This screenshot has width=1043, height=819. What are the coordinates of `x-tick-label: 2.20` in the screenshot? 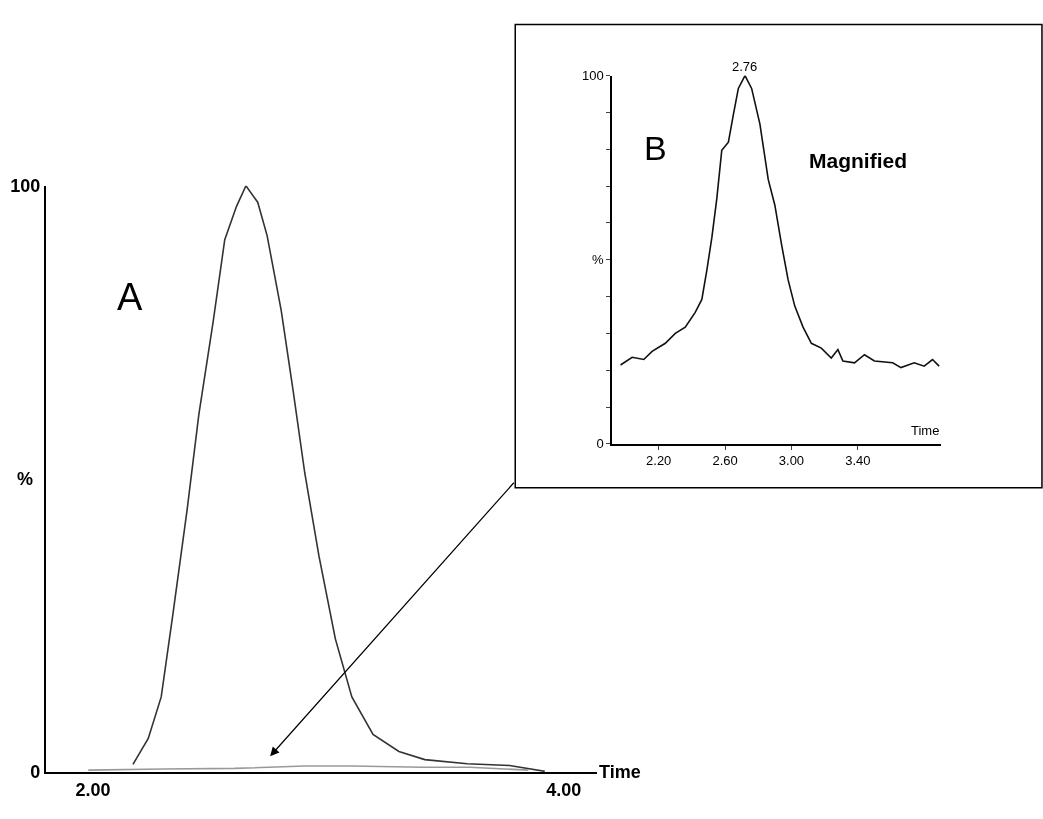 It's located at (659, 461).